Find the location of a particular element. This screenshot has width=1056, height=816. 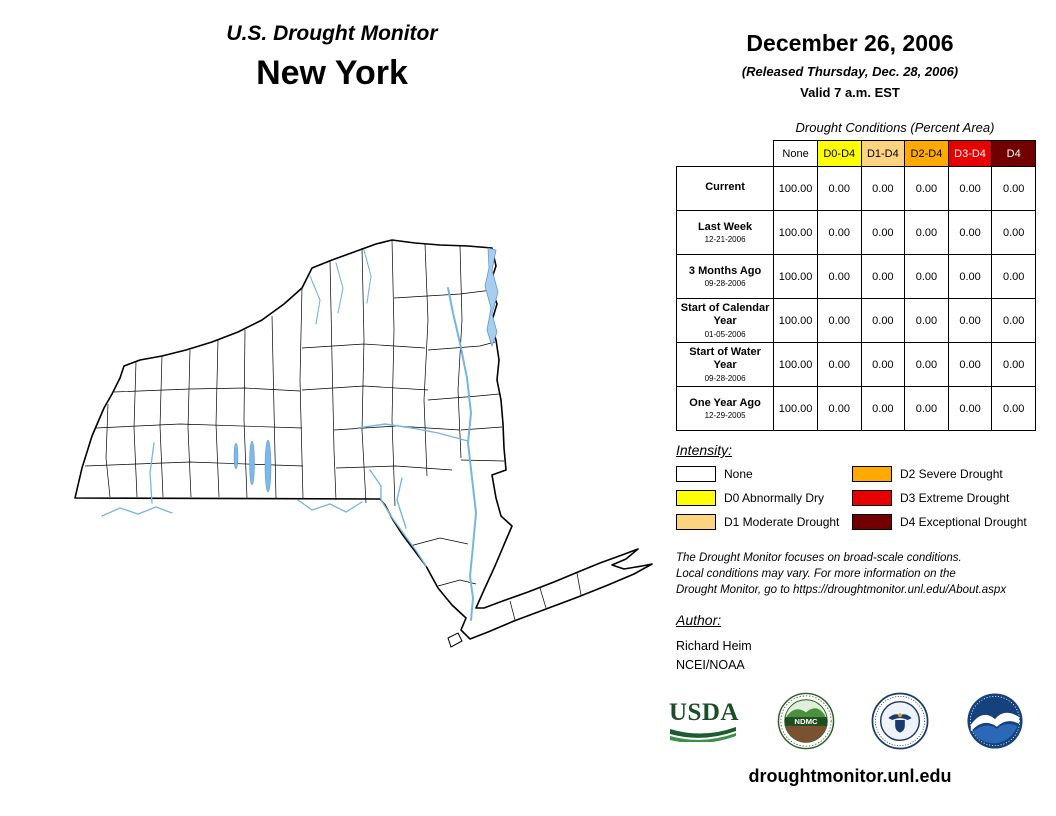

susquehanna-river is located at coordinates (330, 506).